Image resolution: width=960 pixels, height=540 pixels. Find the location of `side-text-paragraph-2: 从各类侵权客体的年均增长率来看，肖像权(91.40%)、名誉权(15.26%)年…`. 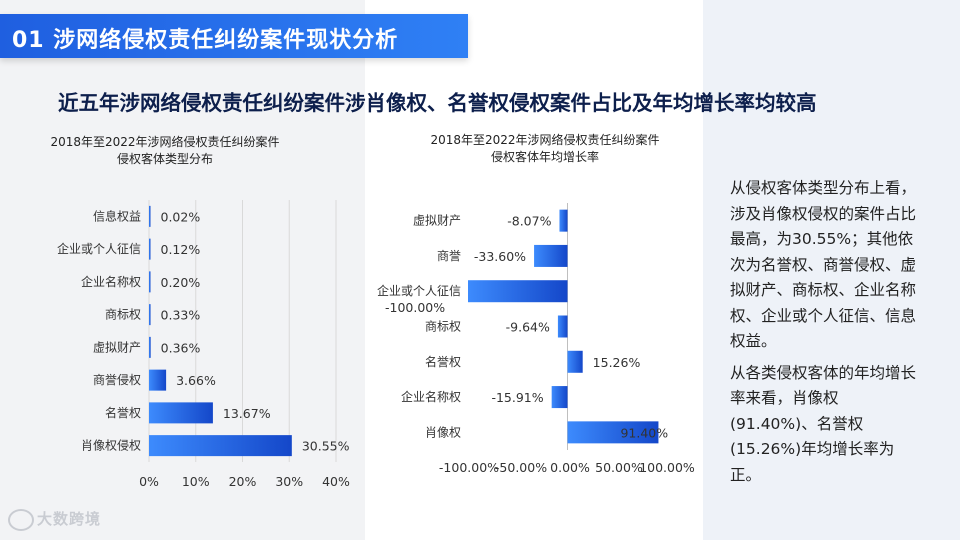

side-text-paragraph-2: 从各类侵权客体的年均增长率来看，肖像权(91.40%)、名誉权(15.26%)年… is located at coordinates (823, 423).